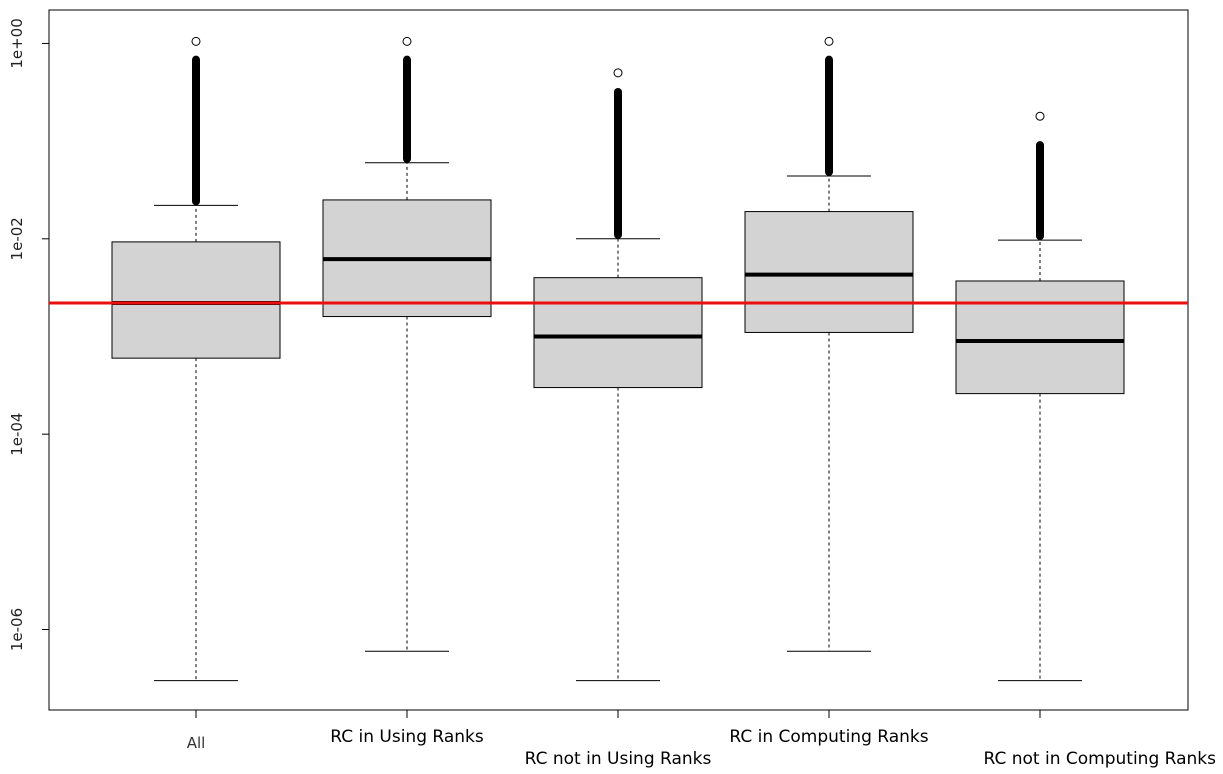 This screenshot has width=1223, height=774. What do you see at coordinates (618, 759) in the screenshot?
I see `x-tick-label: RC not in Using Ranks` at bounding box center [618, 759].